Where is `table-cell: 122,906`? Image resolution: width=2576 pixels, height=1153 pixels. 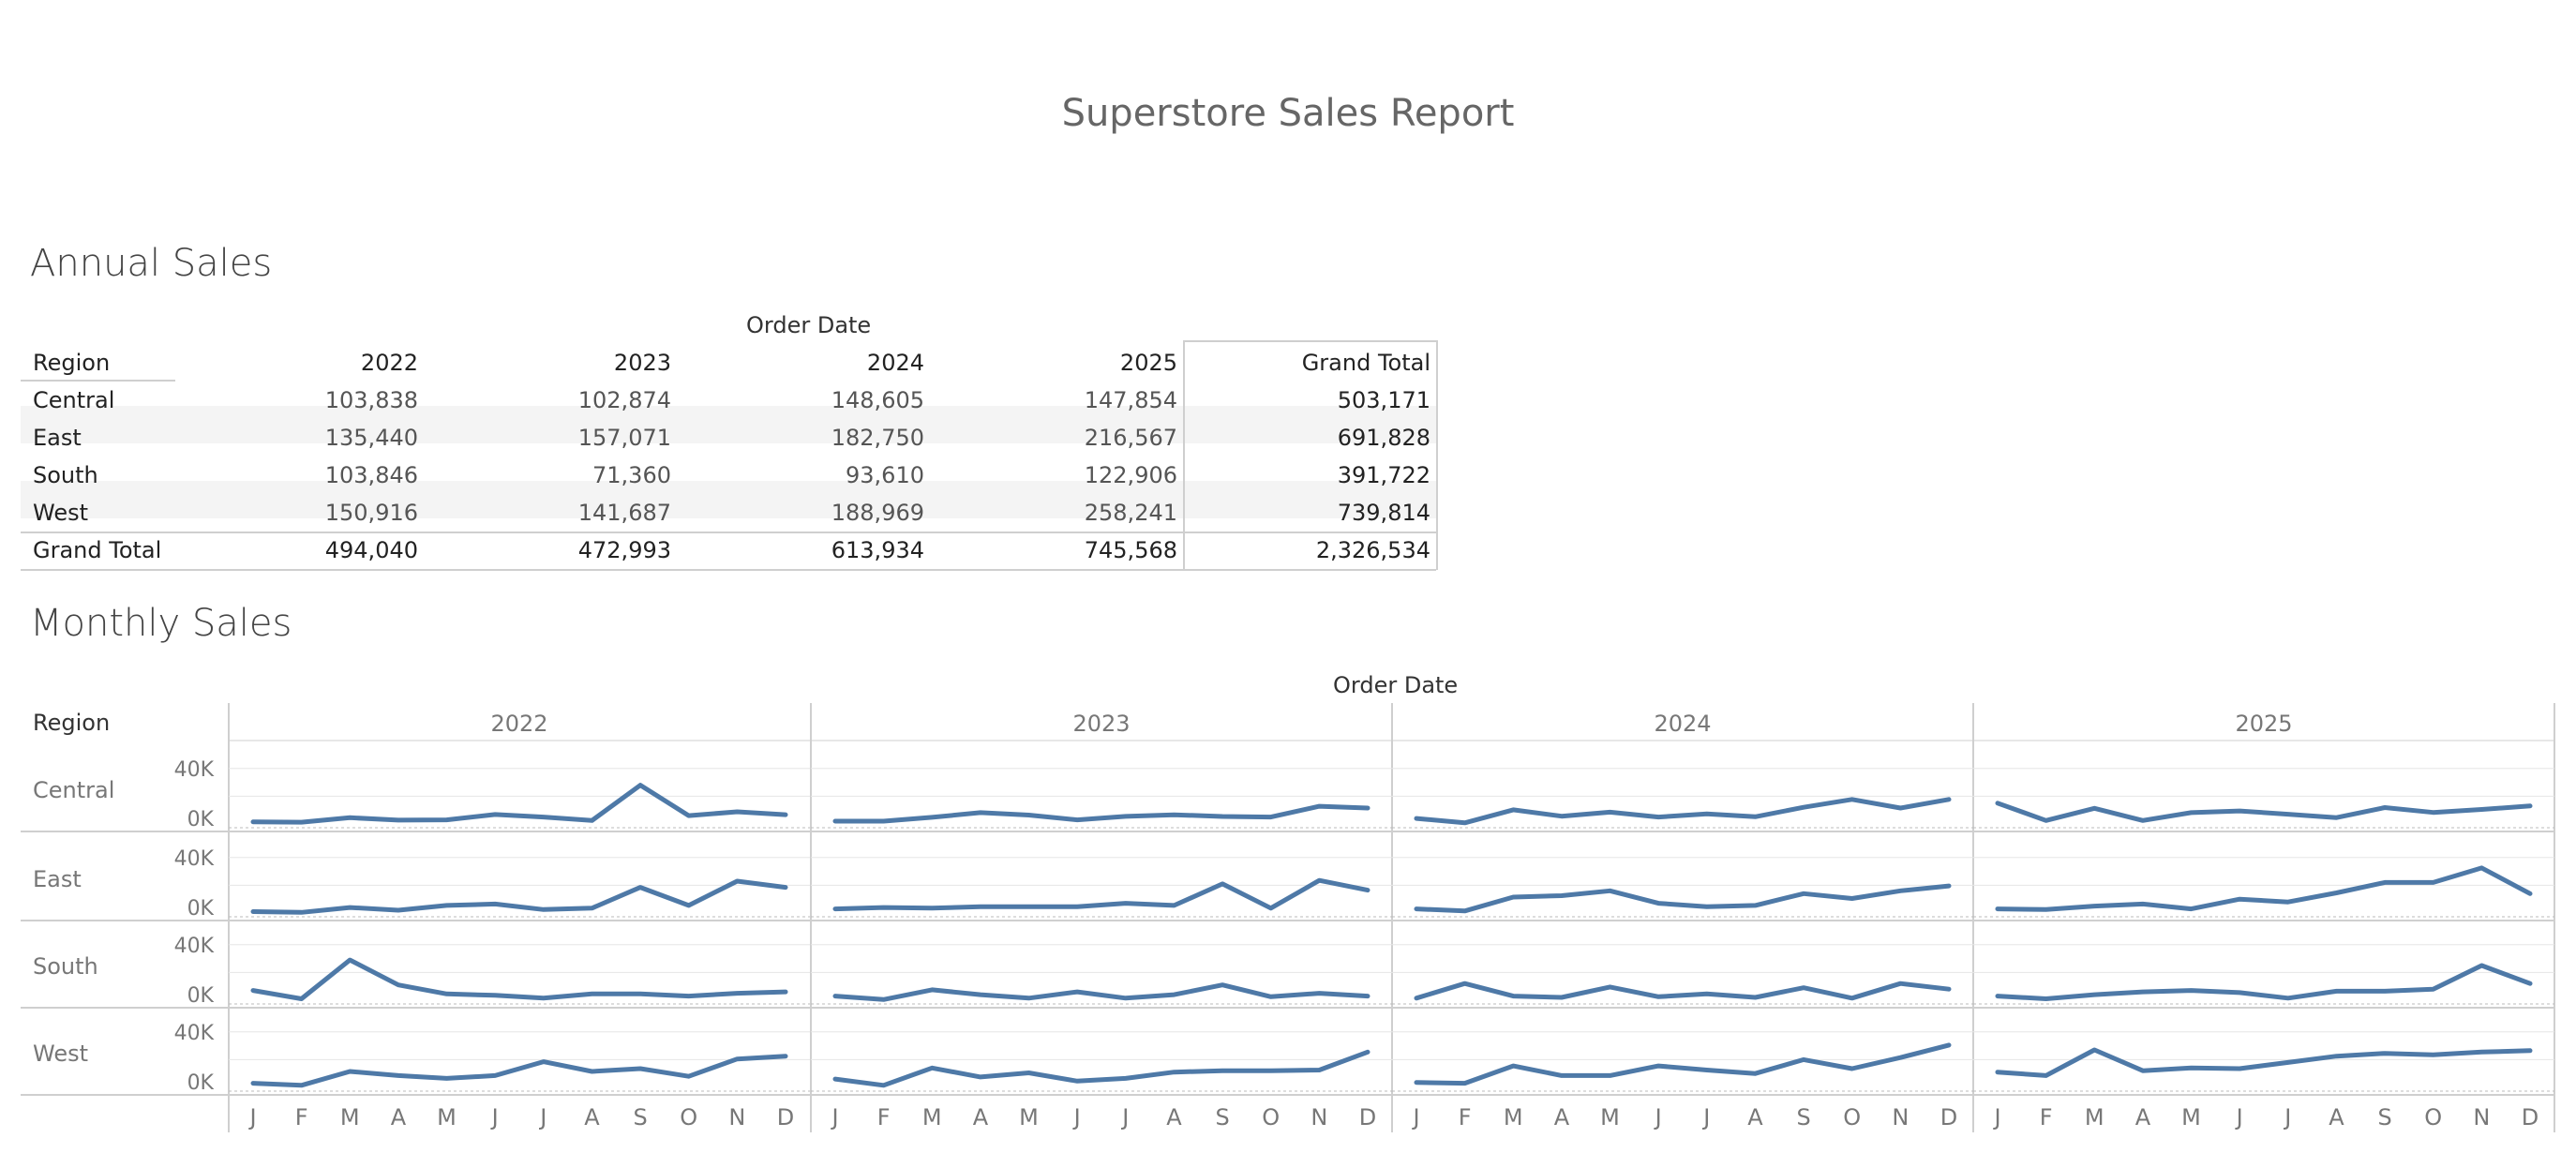
table-cell: 122,906 is located at coordinates (1131, 475).